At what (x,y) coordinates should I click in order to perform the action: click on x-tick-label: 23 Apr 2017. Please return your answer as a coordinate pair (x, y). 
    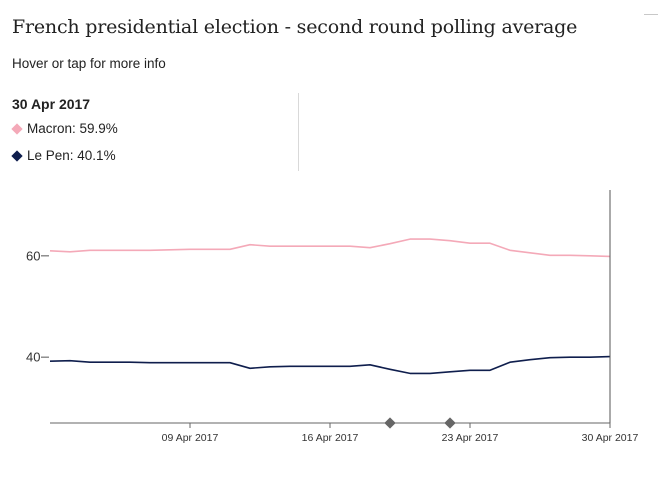
    Looking at the image, I should click on (470, 438).